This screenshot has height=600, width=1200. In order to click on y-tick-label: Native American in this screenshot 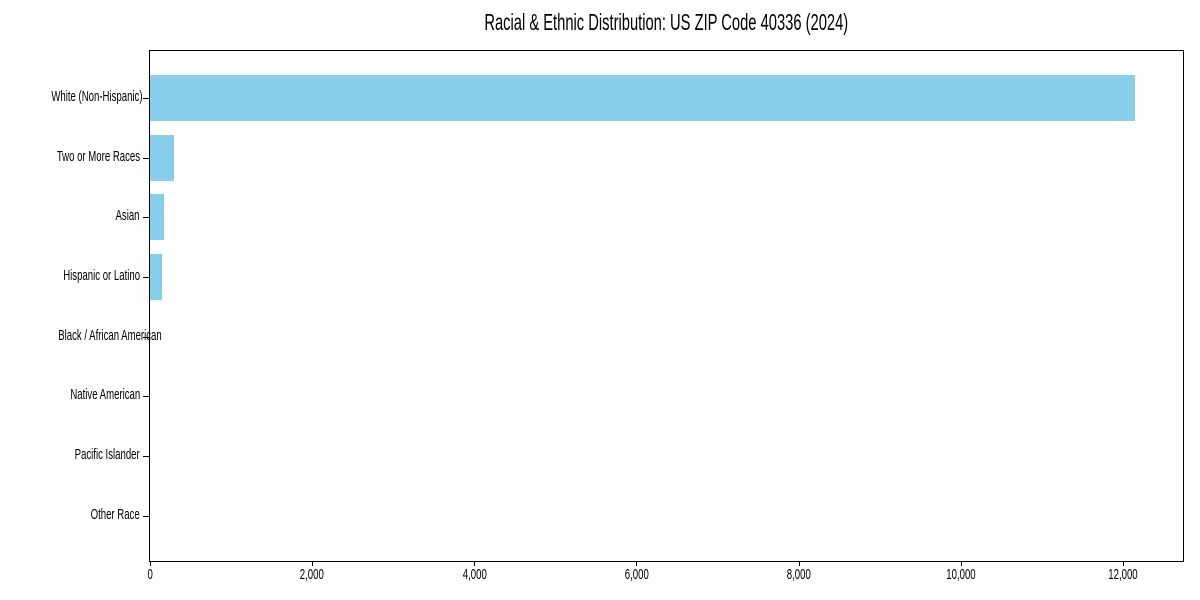, I will do `click(70, 395)`.